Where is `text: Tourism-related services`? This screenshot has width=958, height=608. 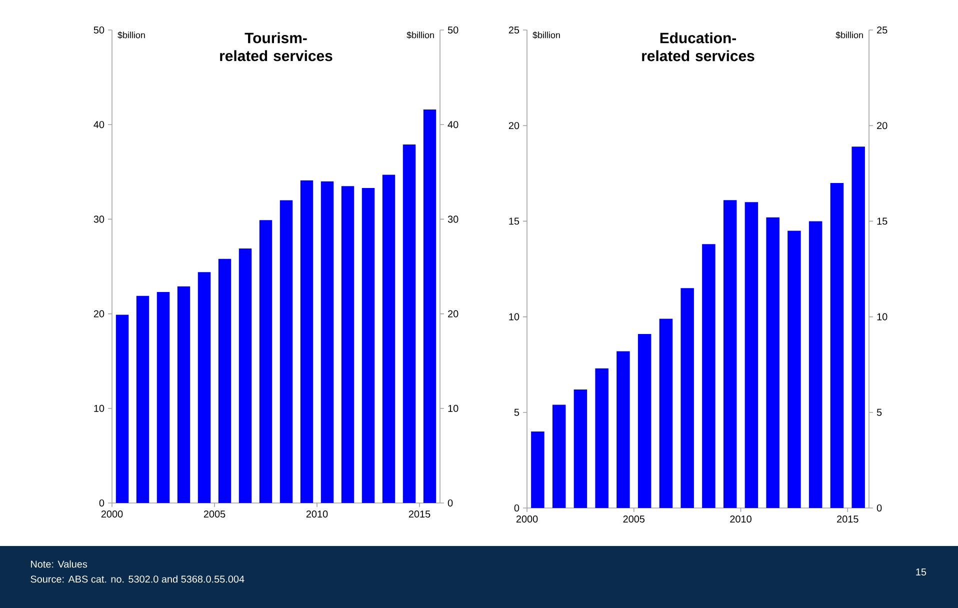 text: Tourism-related services is located at coordinates (276, 47).